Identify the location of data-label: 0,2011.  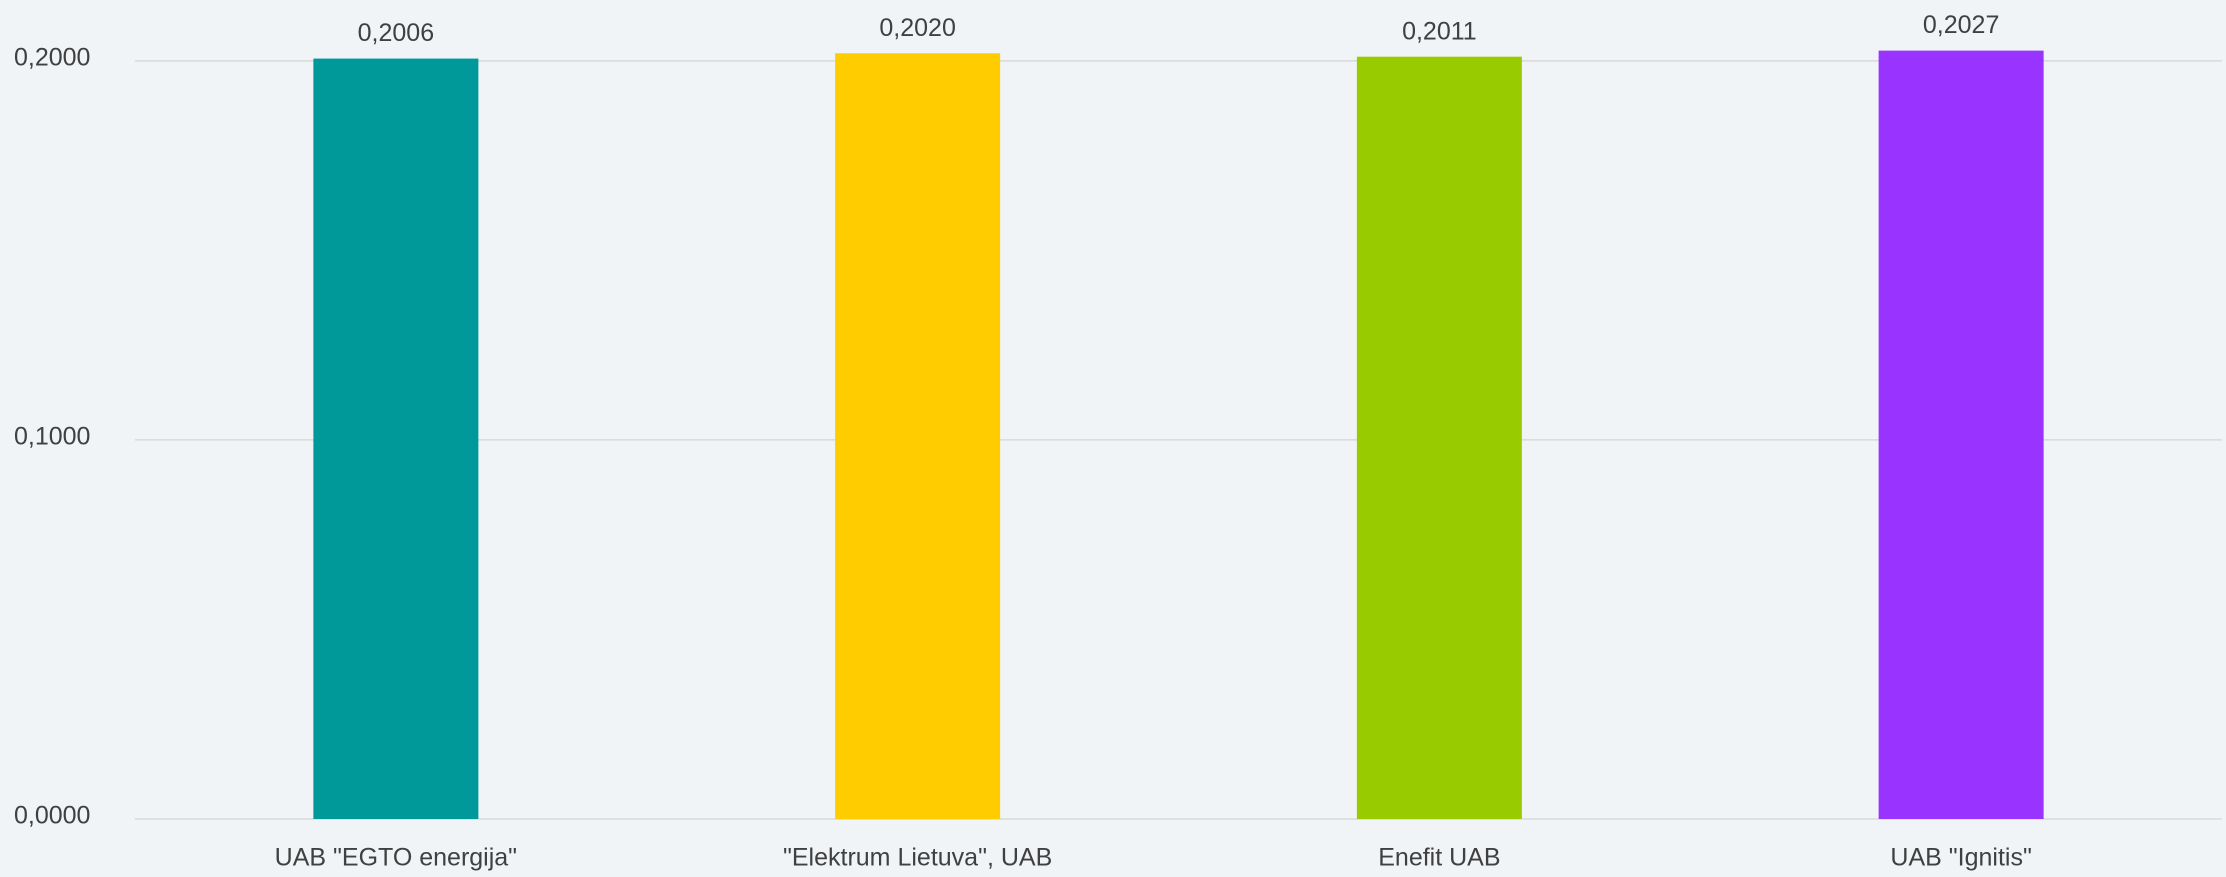
(1439, 31).